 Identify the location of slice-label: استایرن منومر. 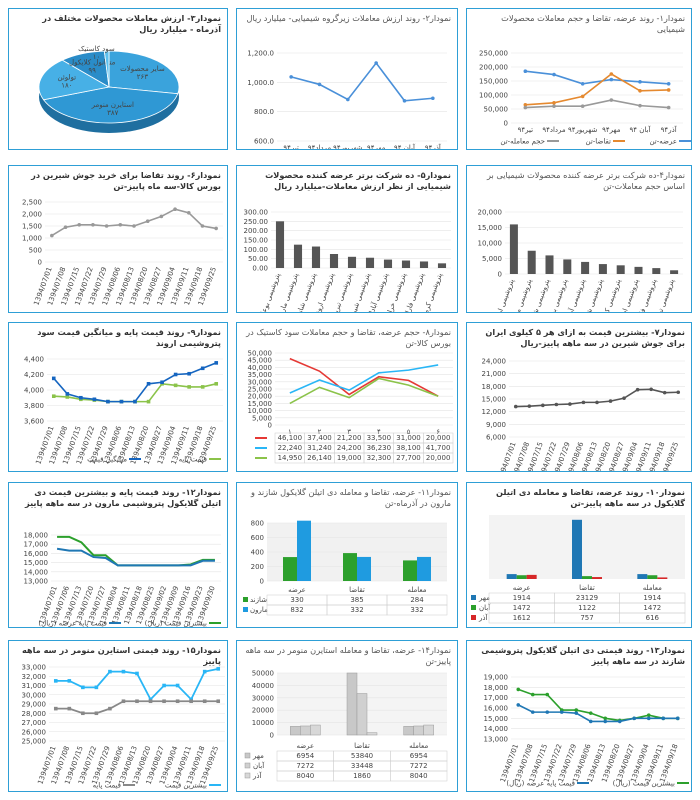
(112, 105).